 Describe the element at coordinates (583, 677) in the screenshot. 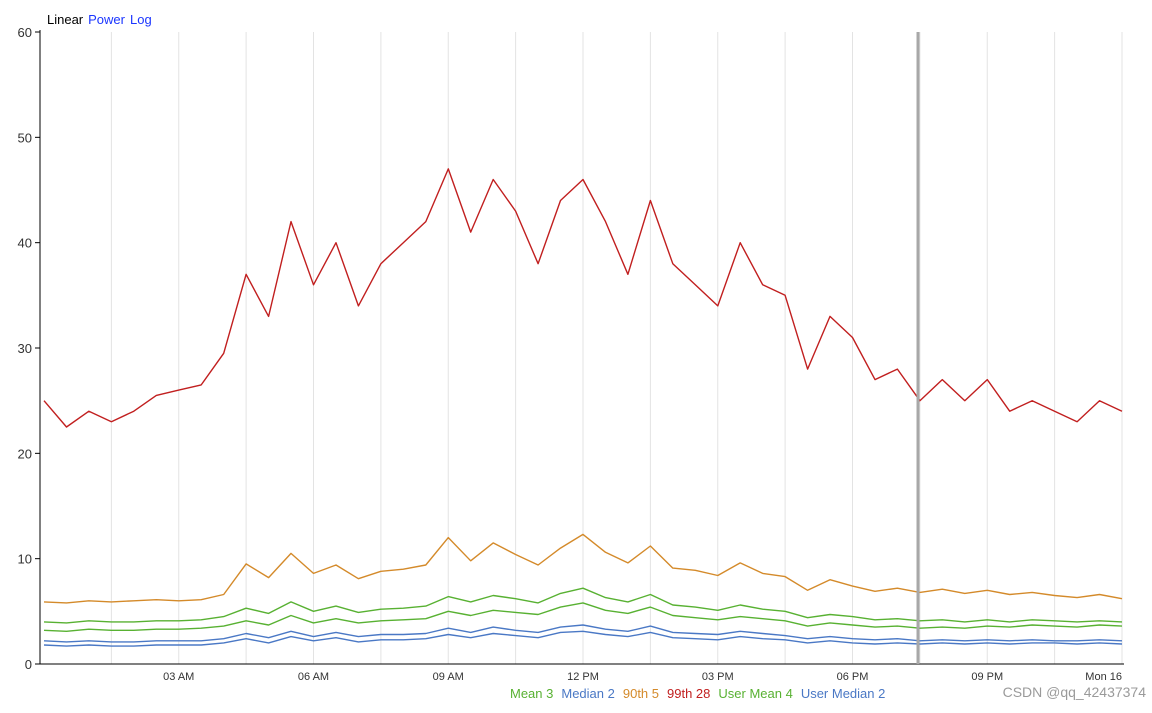

I see `x-tick-label: 12 PM` at that location.